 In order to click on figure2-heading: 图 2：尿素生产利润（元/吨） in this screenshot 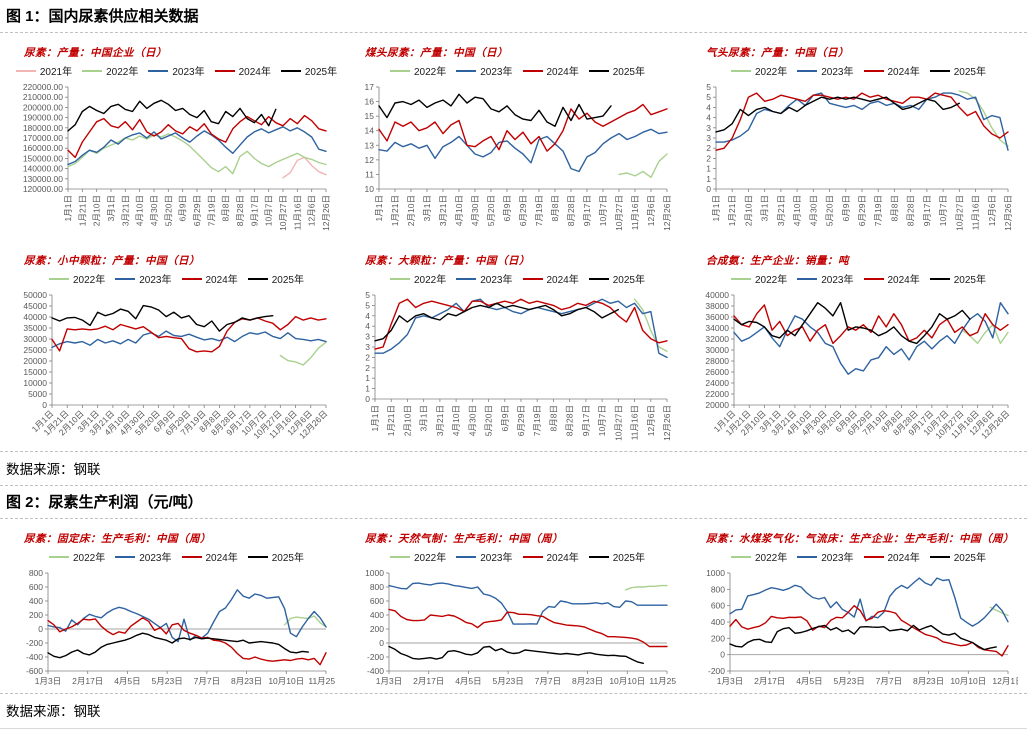, I will do `click(513, 502)`.